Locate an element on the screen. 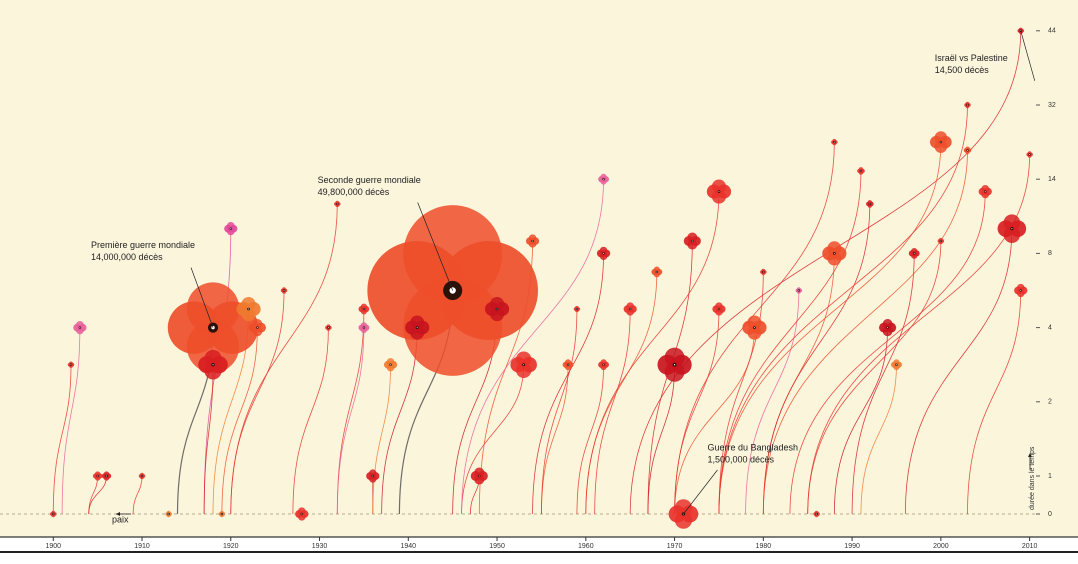 This screenshot has height=564, width=1078. y-tick-label: 8 is located at coordinates (1050, 253).